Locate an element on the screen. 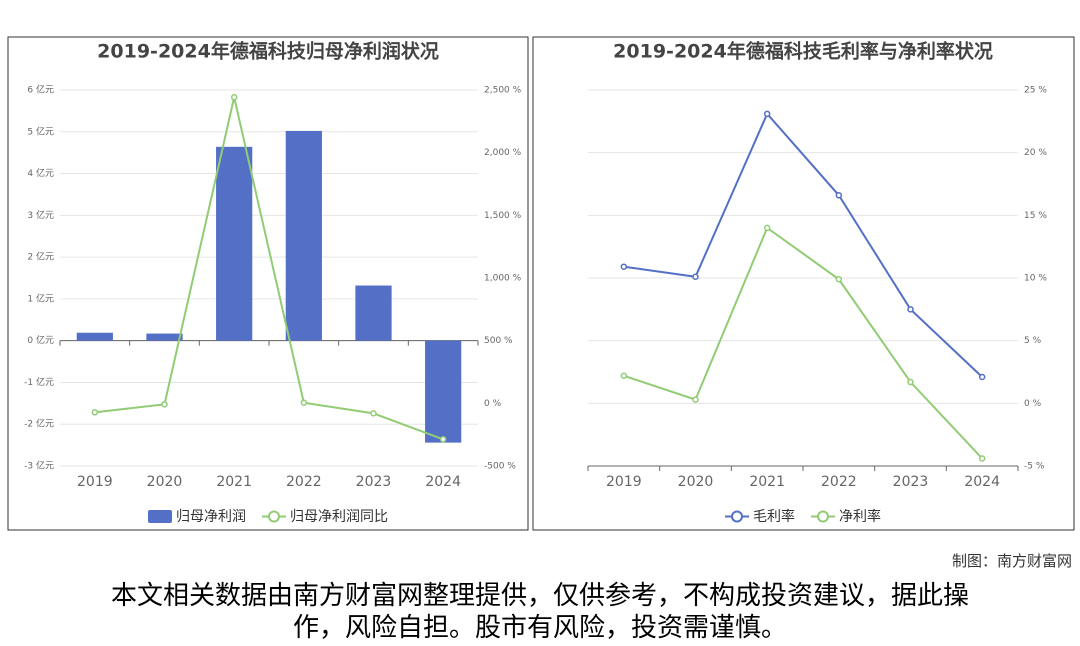 Image resolution: width=1080 pixels, height=646 pixels. y-tick-label: -2 亿元 is located at coordinates (39, 424).